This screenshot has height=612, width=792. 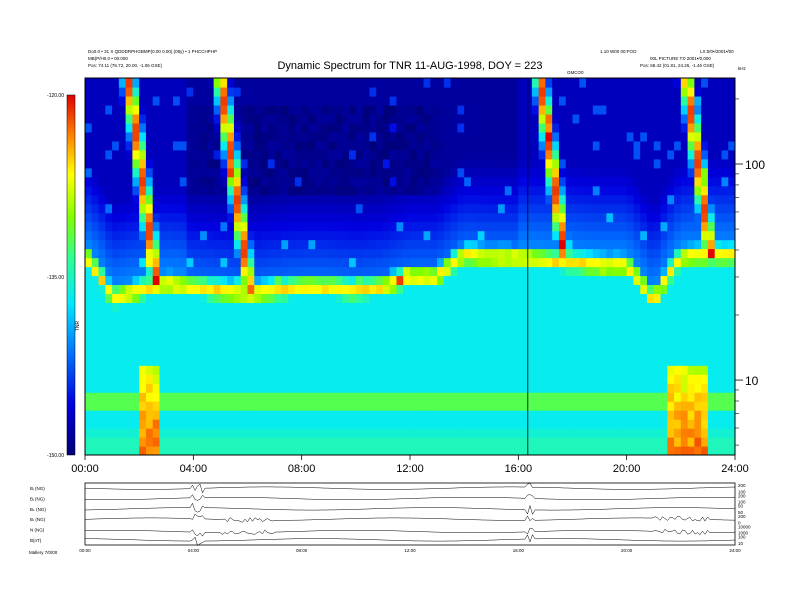 I want to click on x-tick-label: 08:00, so click(x=302, y=469).